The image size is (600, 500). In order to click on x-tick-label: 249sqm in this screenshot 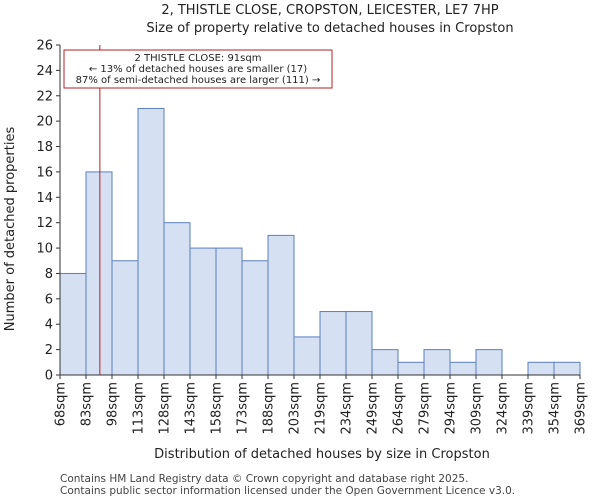, I will do `click(373, 408)`.